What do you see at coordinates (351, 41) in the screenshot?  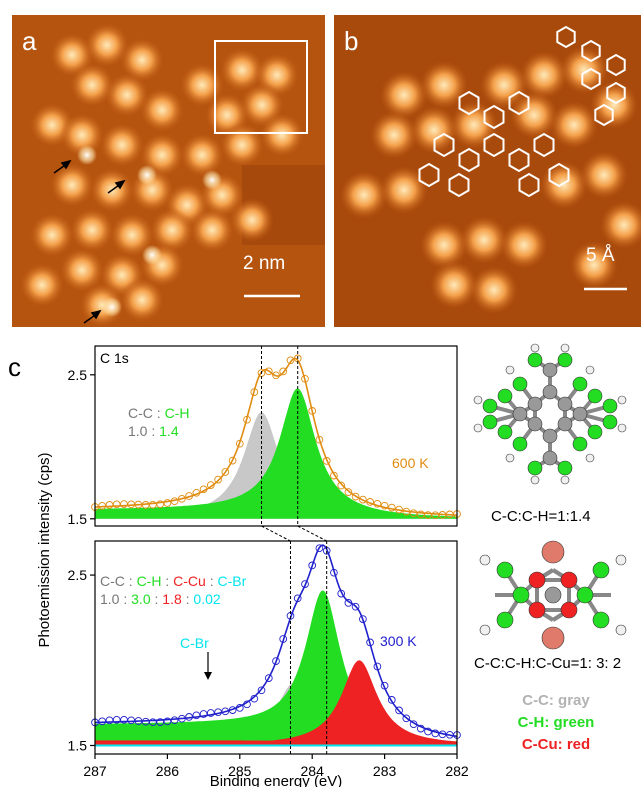 I see `panel-label-b: b` at bounding box center [351, 41].